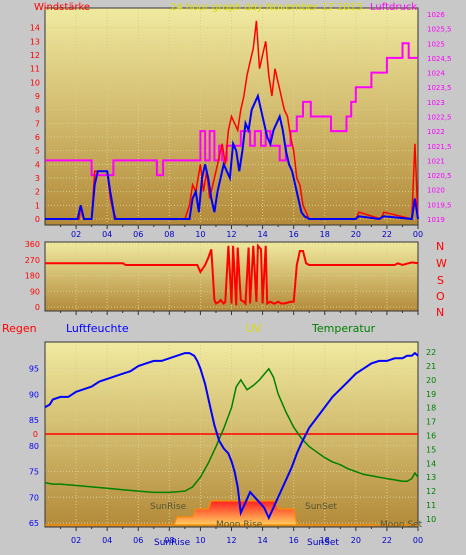 The image size is (466, 555). Describe the element at coordinates (34, 394) in the screenshot. I see `humidity-y-tick-label: 90` at that location.